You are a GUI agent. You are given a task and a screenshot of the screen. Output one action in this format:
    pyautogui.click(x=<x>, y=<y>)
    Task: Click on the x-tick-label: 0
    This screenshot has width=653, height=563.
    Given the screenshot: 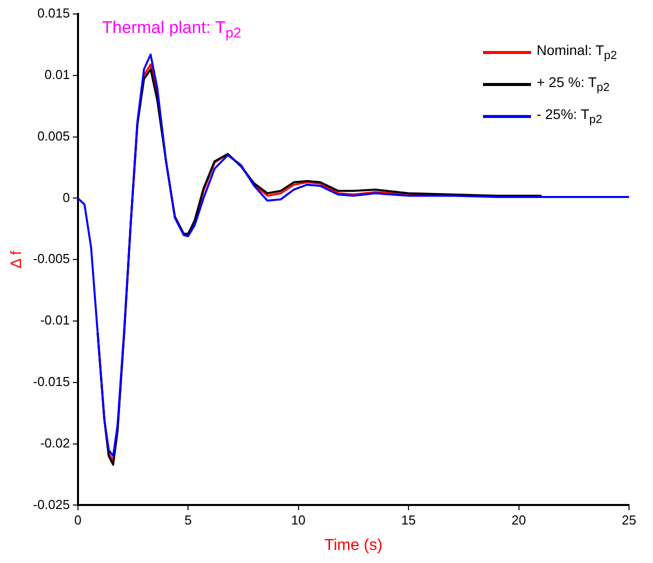 What is the action you would take?
    pyautogui.click(x=78, y=520)
    